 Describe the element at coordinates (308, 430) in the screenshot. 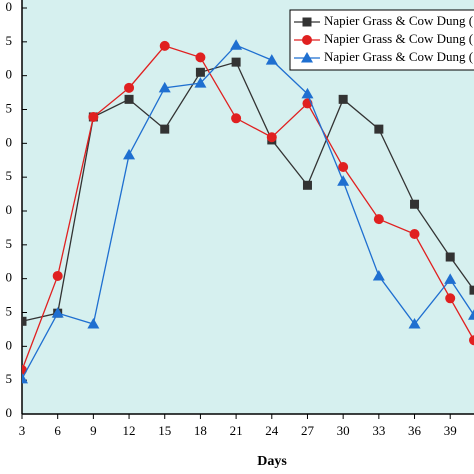

I see `x-tick-label: 27` at that location.